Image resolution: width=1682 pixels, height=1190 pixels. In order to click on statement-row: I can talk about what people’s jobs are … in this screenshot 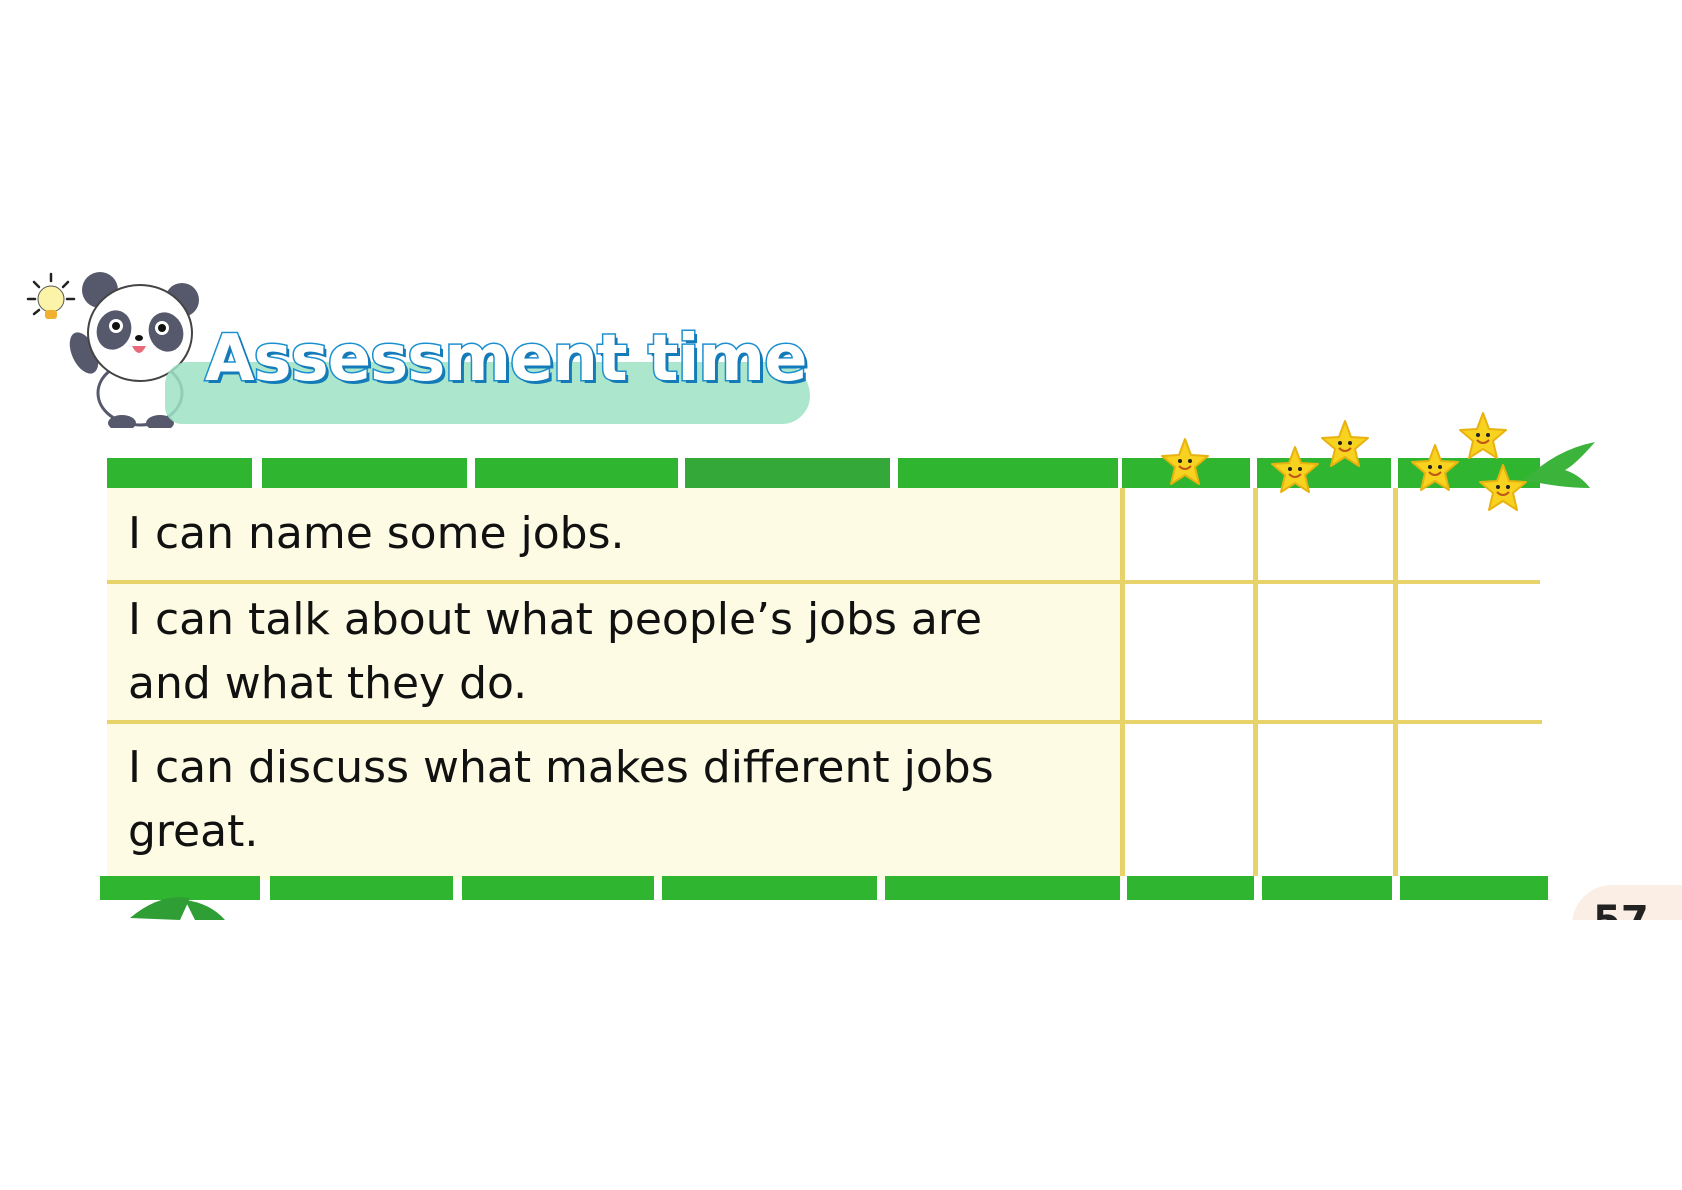, I will do `click(623, 652)`.